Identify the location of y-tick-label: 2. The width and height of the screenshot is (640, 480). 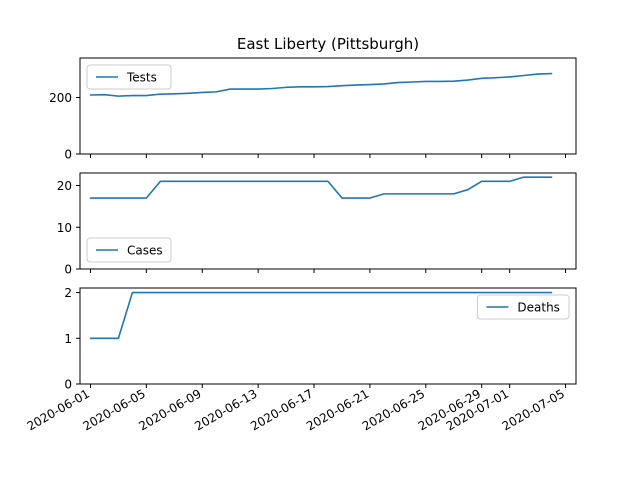
(68, 293).